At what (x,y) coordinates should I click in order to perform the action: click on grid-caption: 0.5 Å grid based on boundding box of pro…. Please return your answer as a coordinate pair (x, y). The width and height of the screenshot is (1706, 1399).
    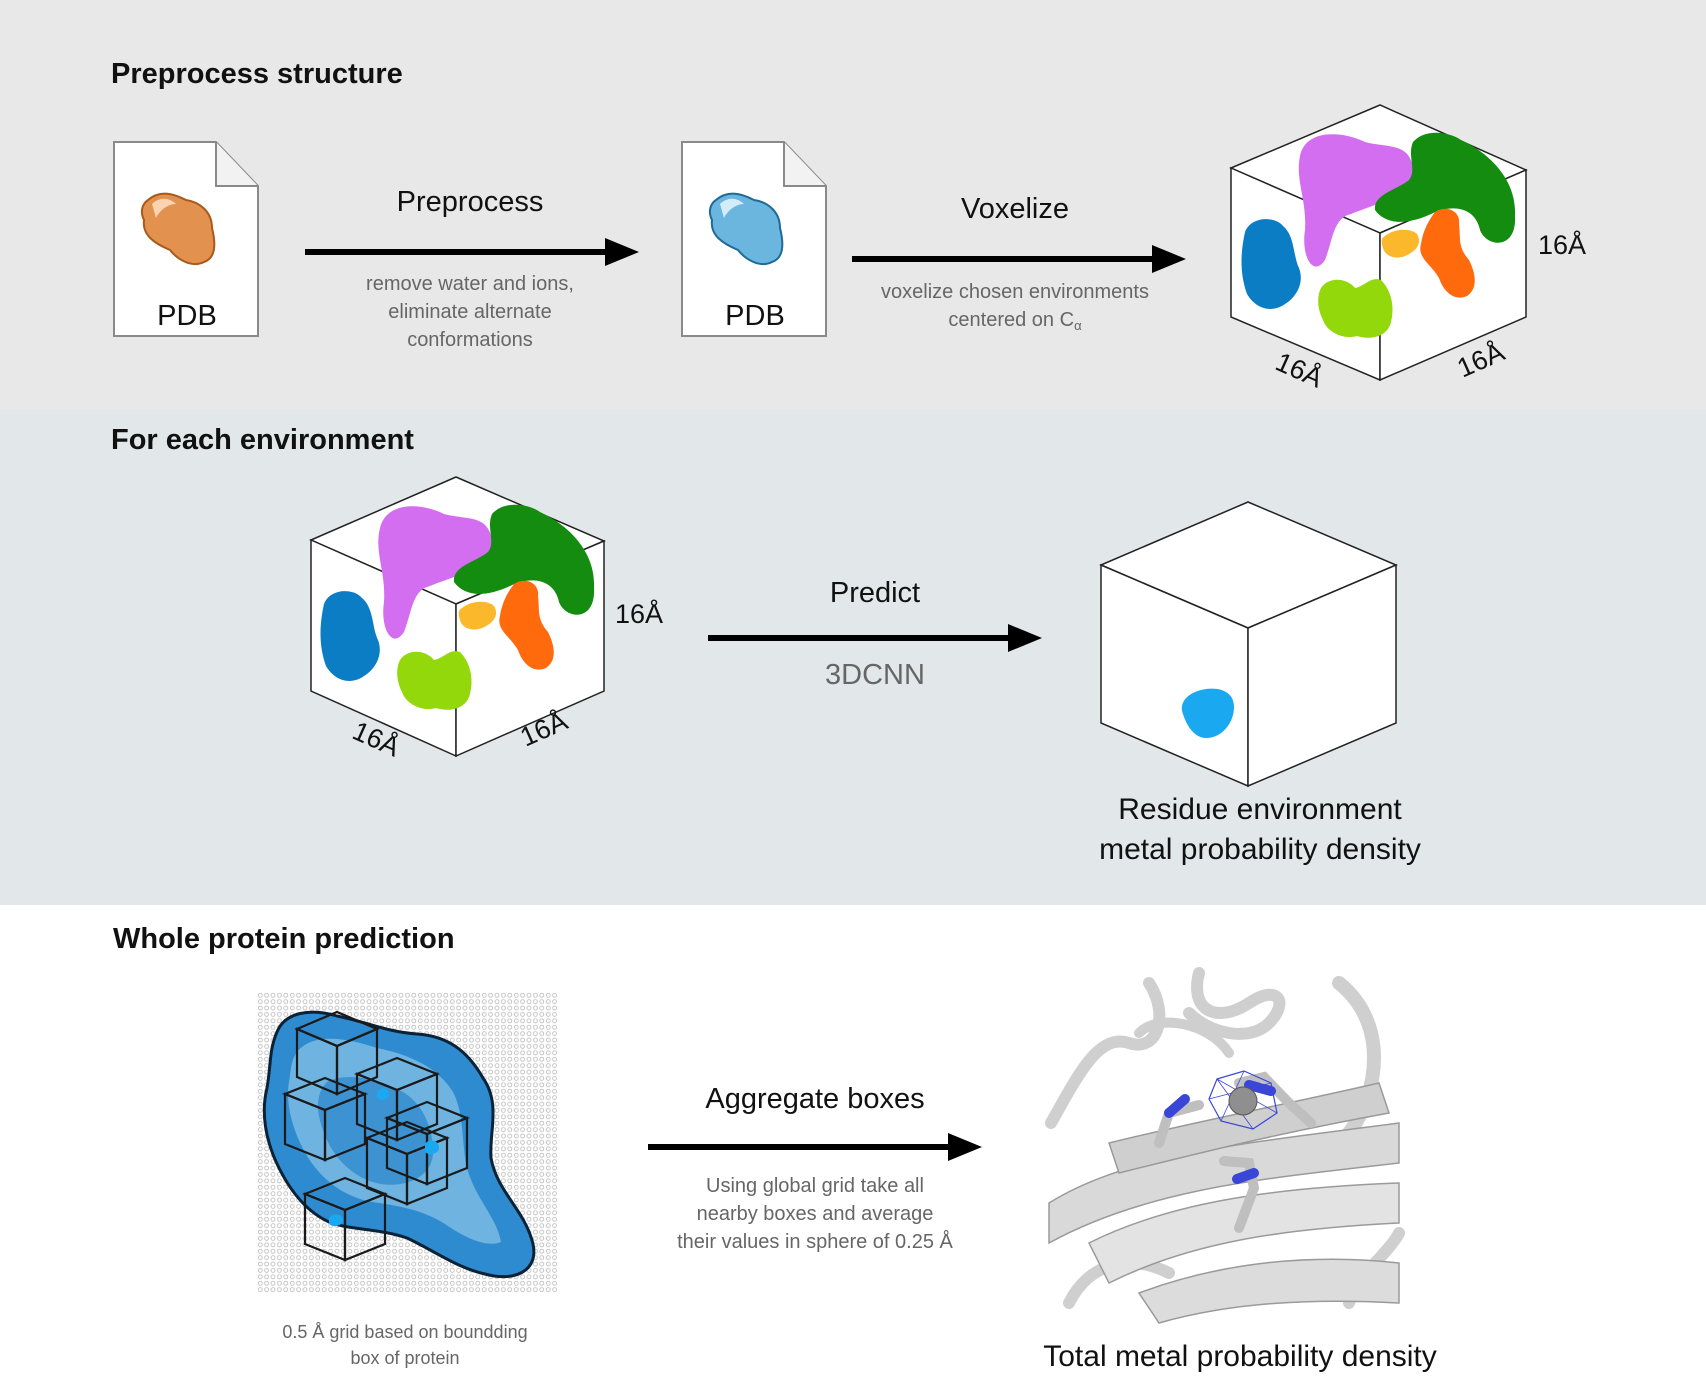
    Looking at the image, I should click on (405, 1345).